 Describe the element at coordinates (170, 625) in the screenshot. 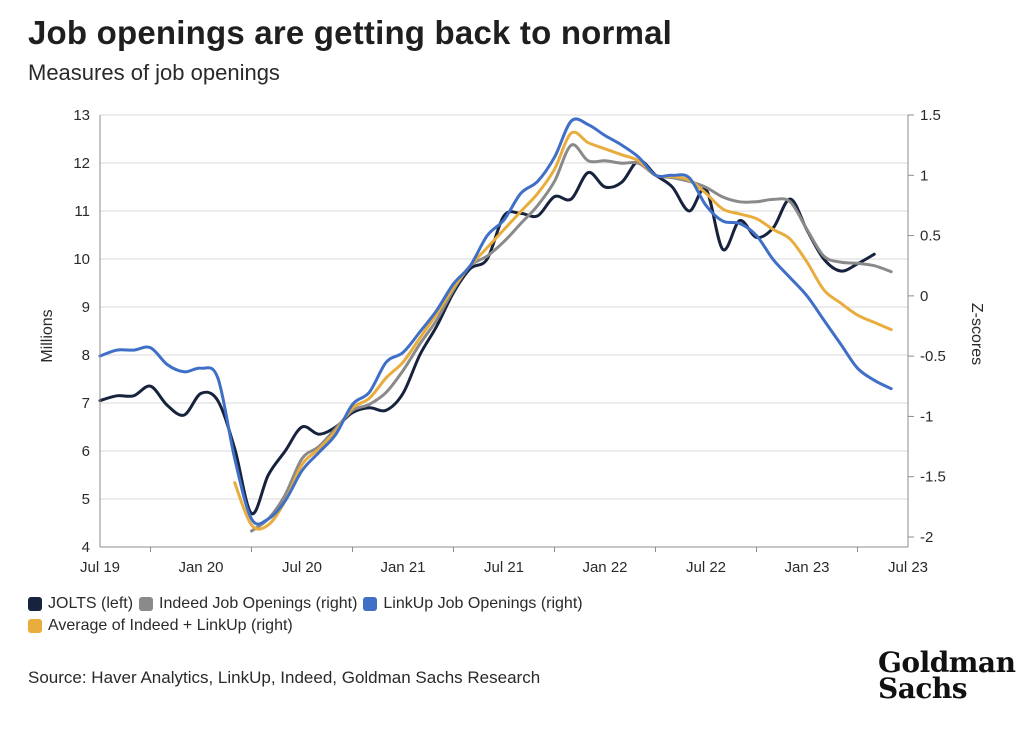

I see `legend-label-average: Average of Indeed + LinkUp (right)` at that location.